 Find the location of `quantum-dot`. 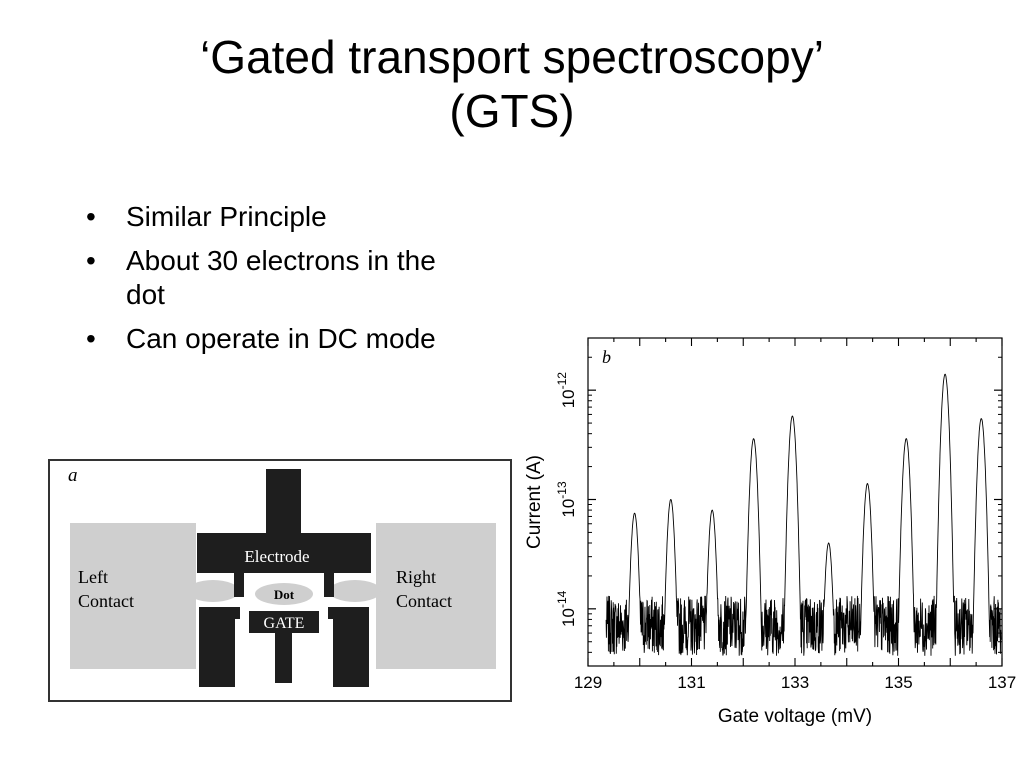

quantum-dot is located at coordinates (284, 594).